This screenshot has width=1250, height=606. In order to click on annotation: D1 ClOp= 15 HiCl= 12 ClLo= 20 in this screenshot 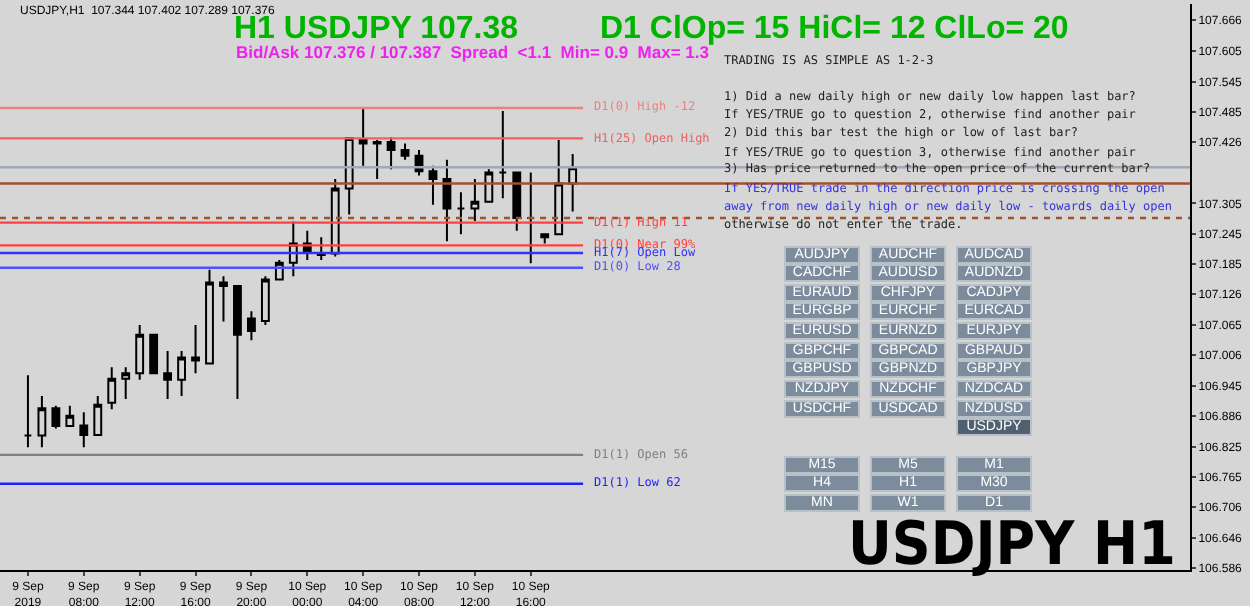, I will do `click(834, 29)`.